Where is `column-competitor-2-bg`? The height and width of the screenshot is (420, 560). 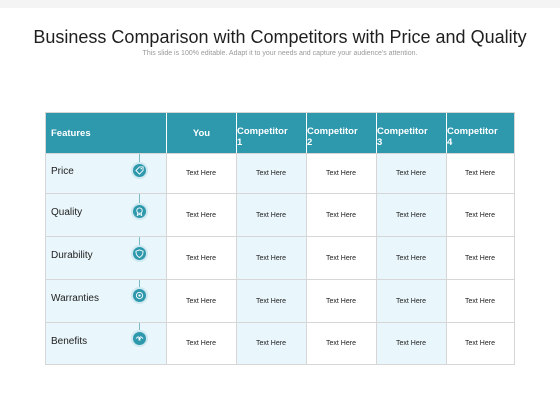
column-competitor-2-bg is located at coordinates (341, 258).